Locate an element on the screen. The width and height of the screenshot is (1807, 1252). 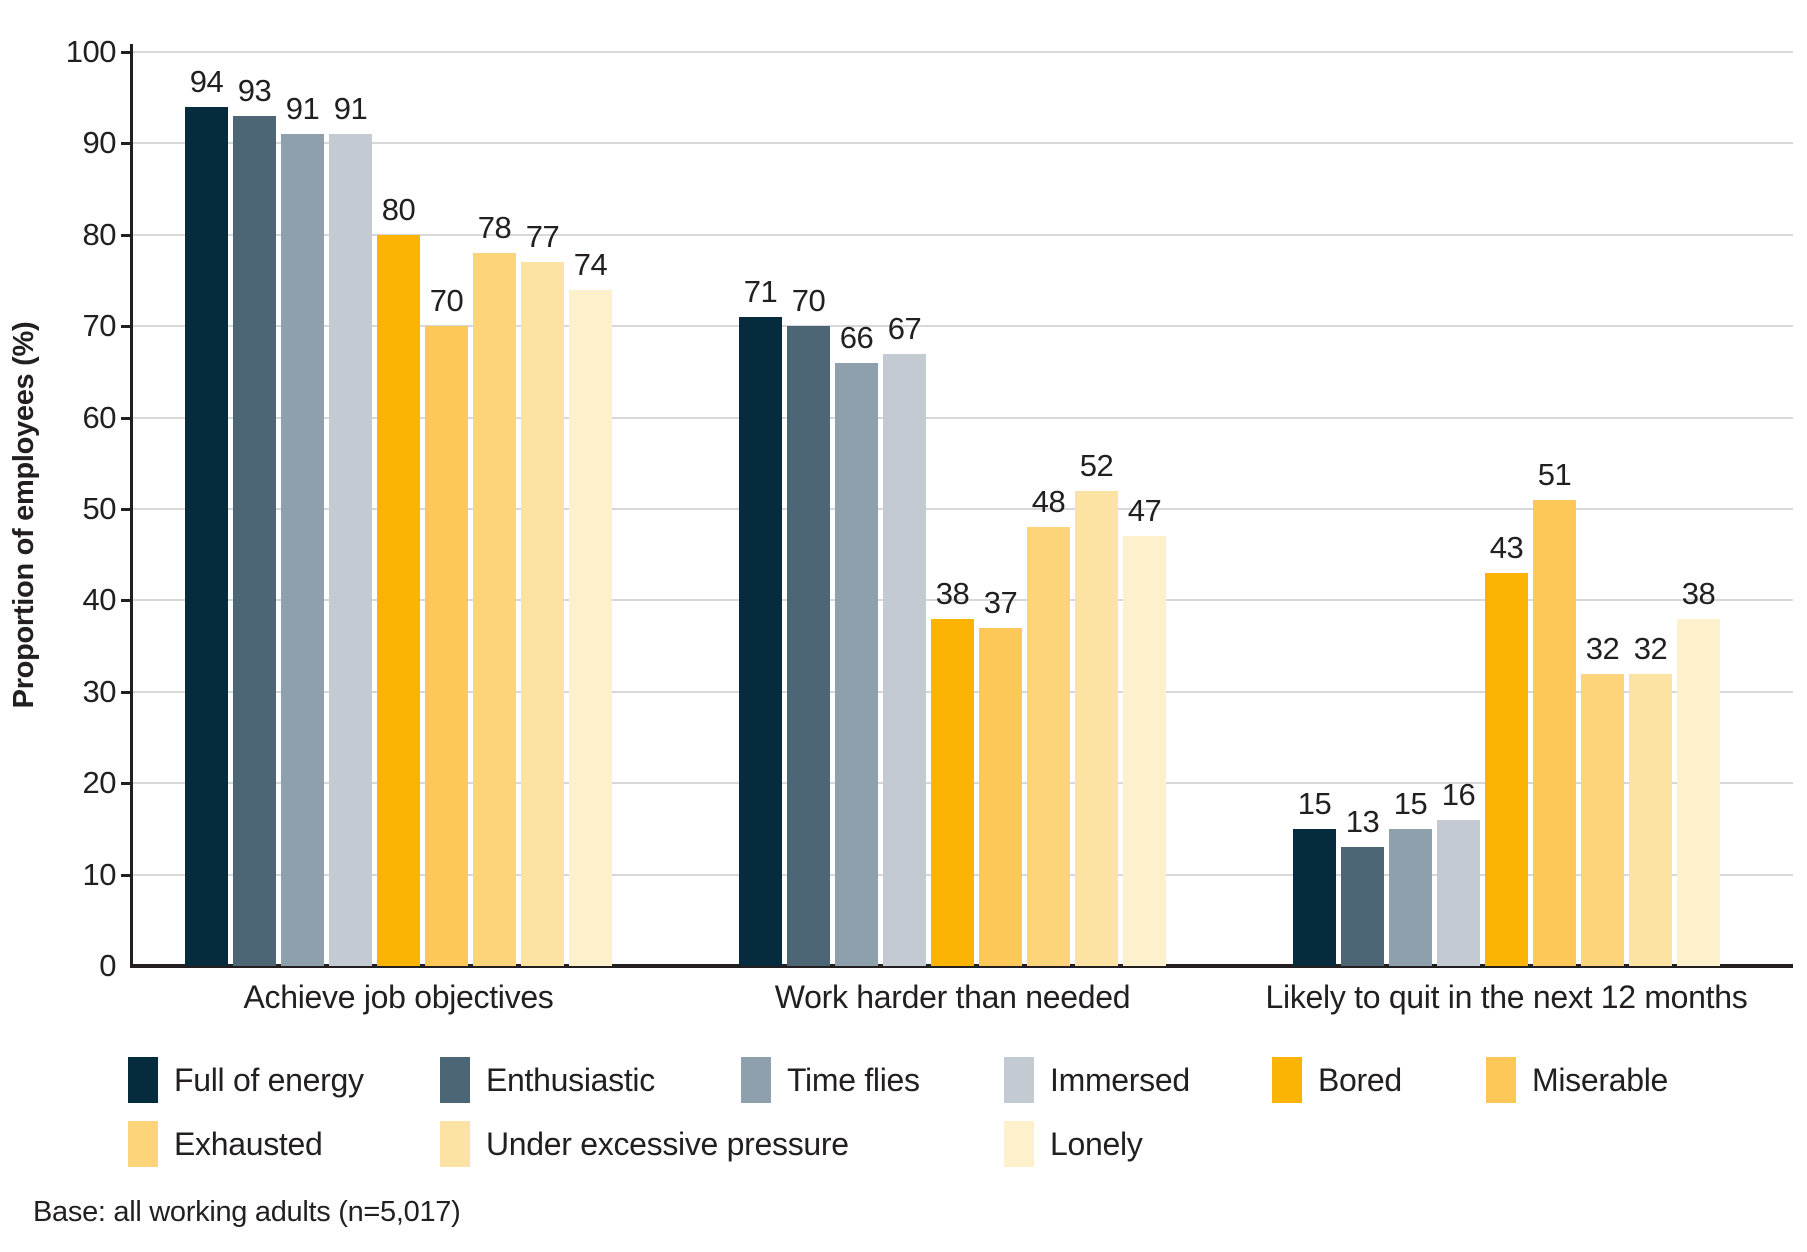
bar-value-label: 74 is located at coordinates (590, 264).